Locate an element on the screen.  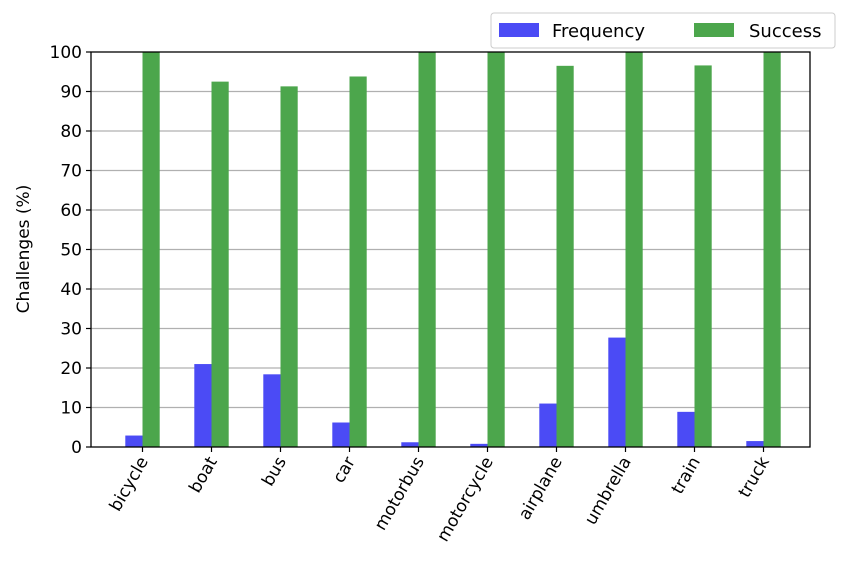
x-tick-label: bicycle is located at coordinates (129, 484).